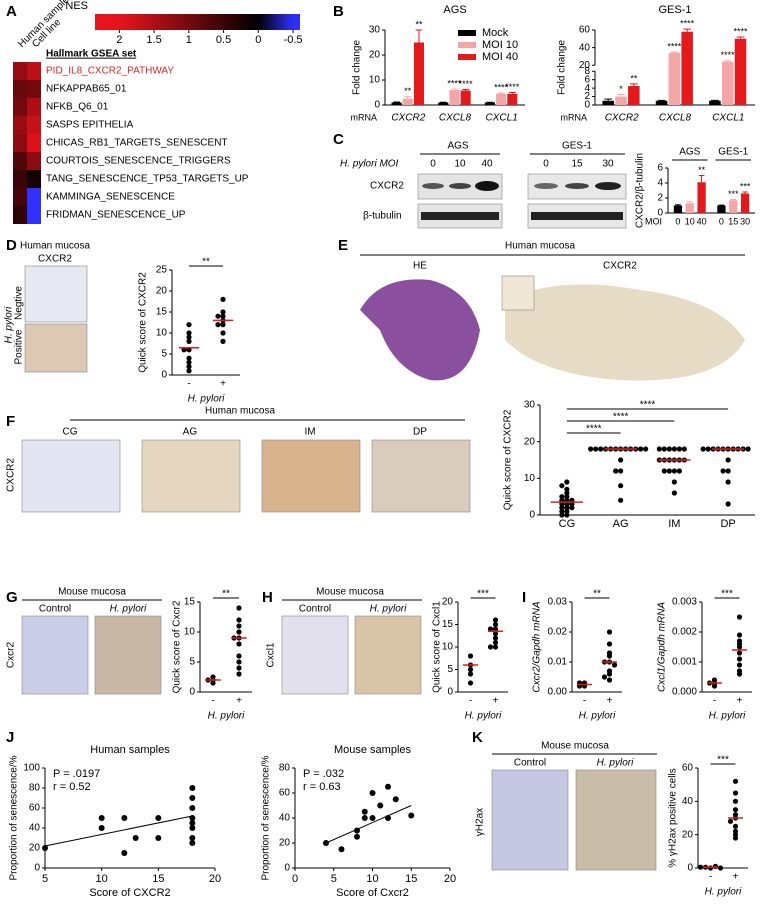 This screenshot has height=905, width=765. What do you see at coordinates (558, 692) in the screenshot?
I see `y-tick-label: 0.00` at bounding box center [558, 692].